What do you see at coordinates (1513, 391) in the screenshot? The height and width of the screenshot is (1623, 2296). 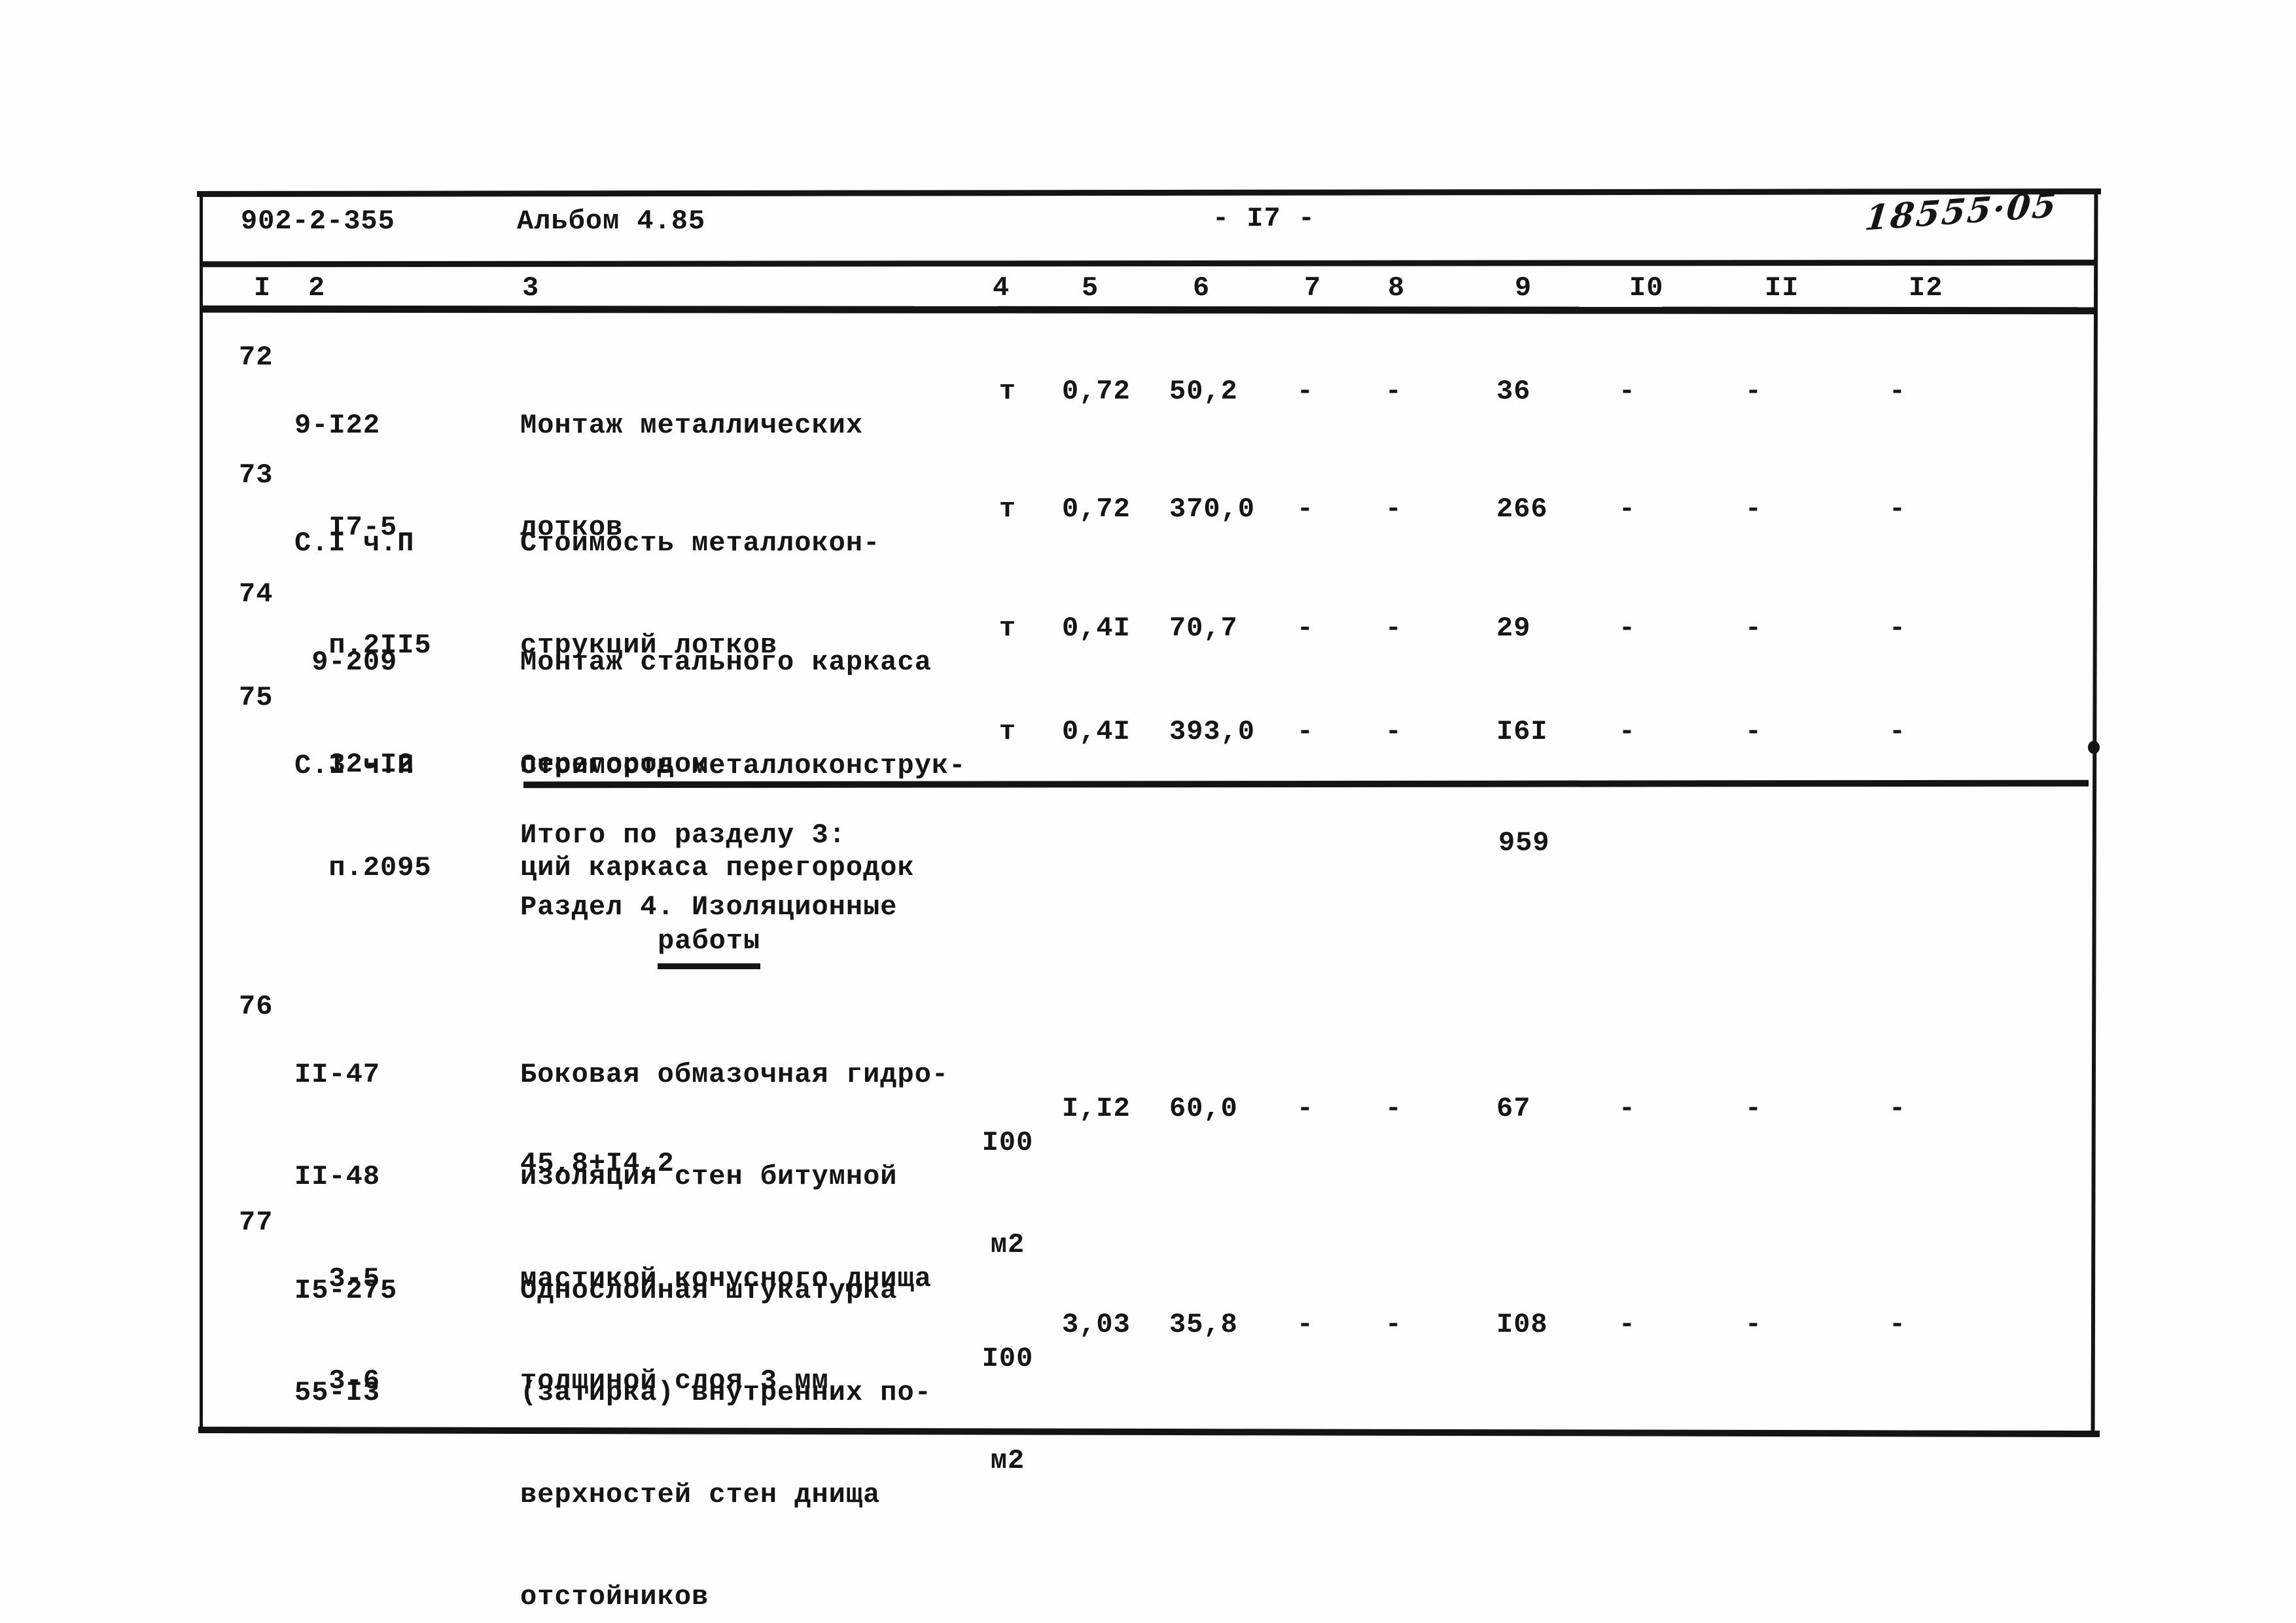 I see `cell-col9: 36` at bounding box center [1513, 391].